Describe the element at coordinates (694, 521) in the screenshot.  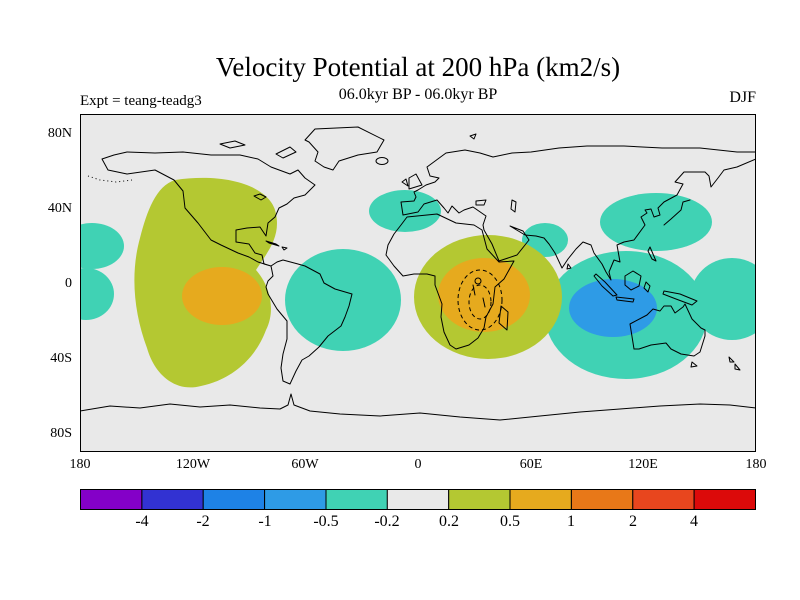
I see `colorbar-label-9: 4` at that location.